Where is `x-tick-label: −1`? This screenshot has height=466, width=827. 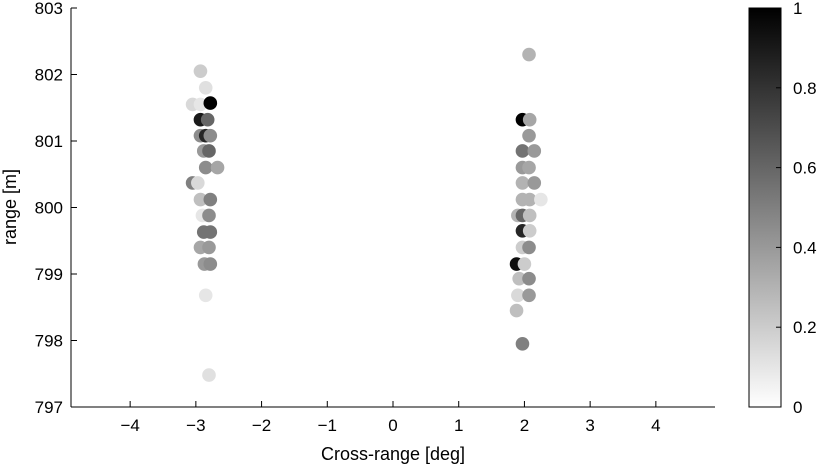
x-tick-label: −1 is located at coordinates (327, 425).